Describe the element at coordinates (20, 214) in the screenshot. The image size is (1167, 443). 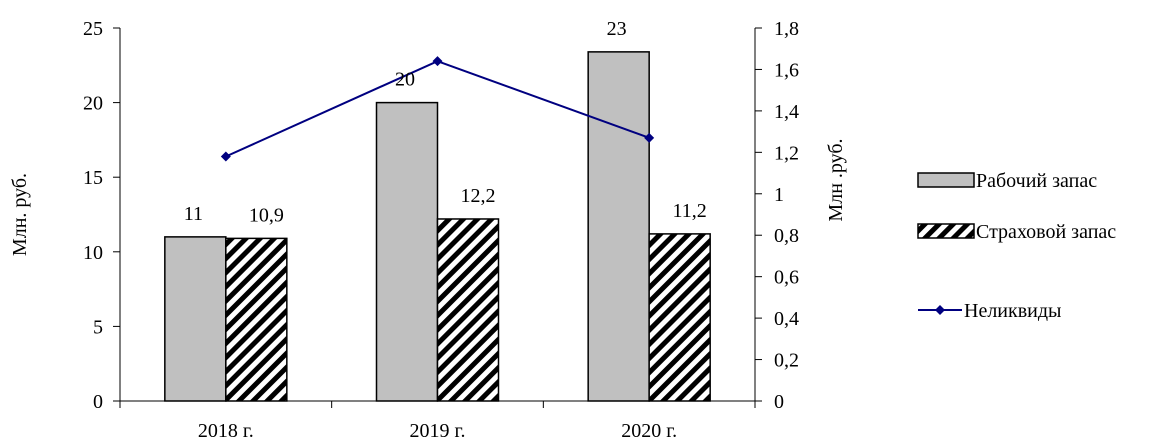
I see `left-axis-title: Млн. руб.` at that location.